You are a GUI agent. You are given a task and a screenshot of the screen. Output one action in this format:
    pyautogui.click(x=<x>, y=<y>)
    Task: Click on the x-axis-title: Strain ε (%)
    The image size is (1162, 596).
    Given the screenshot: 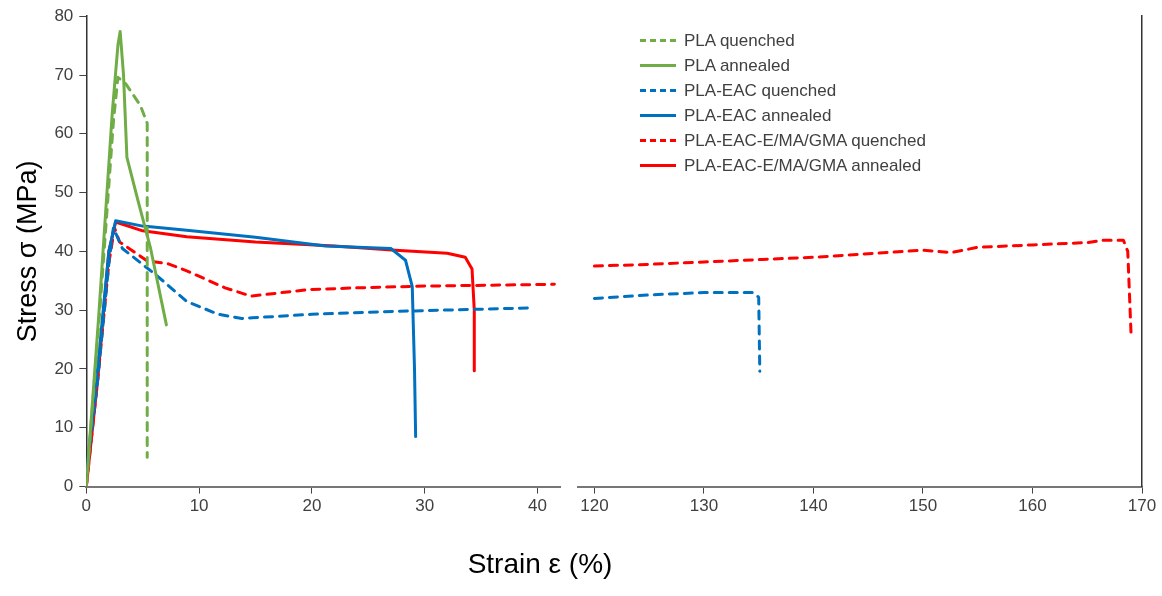 What is the action you would take?
    pyautogui.click(x=540, y=564)
    